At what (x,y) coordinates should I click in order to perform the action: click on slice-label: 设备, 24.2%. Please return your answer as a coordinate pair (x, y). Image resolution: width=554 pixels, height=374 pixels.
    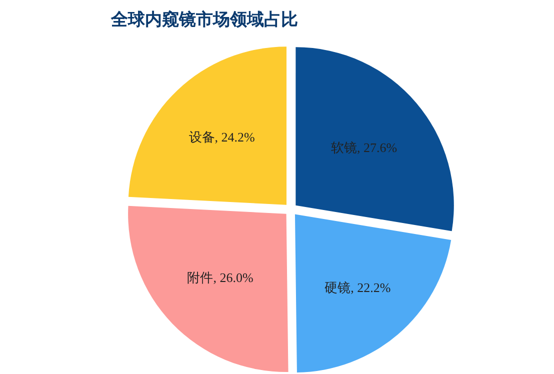
    Looking at the image, I should click on (222, 136).